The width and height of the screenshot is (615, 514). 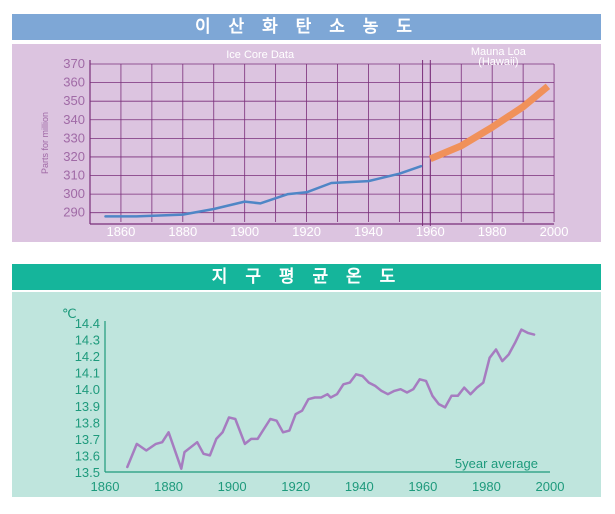 I want to click on co2-y-tick-label: 310, so click(x=74, y=175).